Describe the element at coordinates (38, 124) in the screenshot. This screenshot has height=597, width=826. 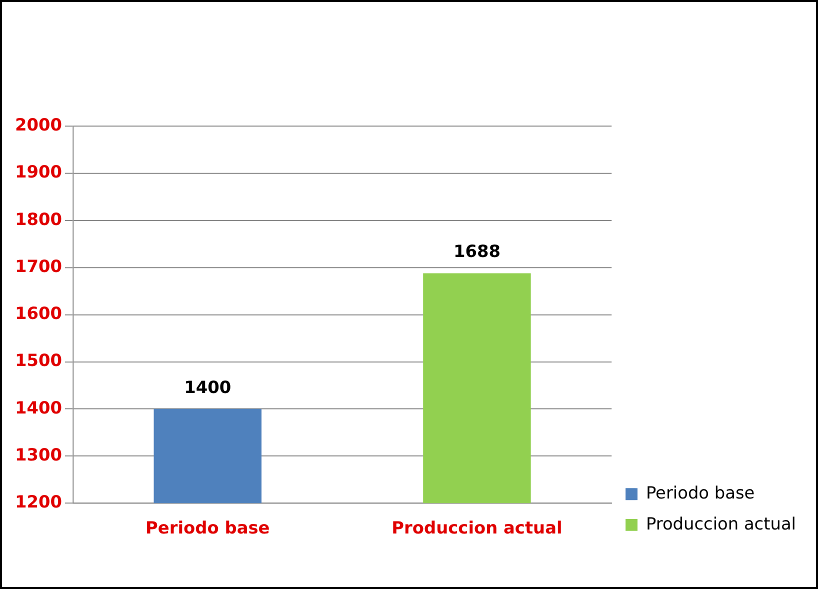
I see `y-tick-label: 2000` at that location.